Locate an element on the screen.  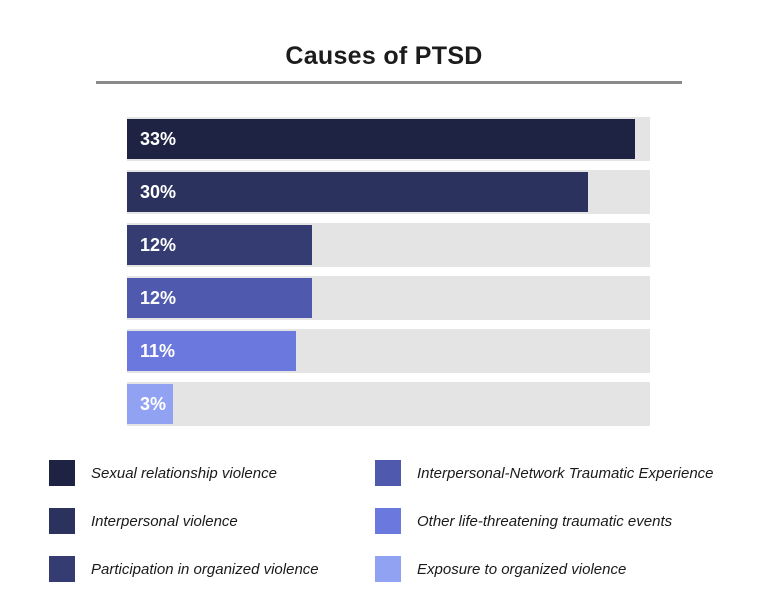
legend-item: Participation in organized violence is located at coordinates (212, 569).